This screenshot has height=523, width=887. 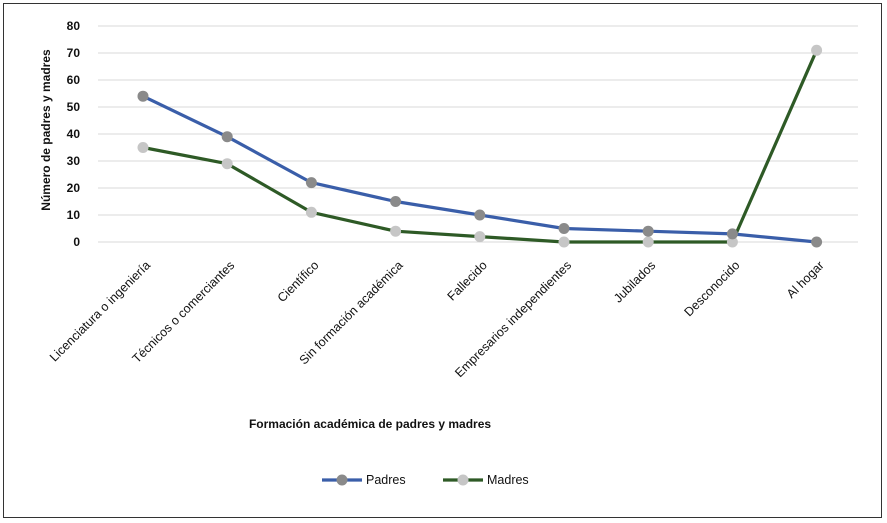 I want to click on y-axis-title: Número de padres y madres, so click(x=46, y=130).